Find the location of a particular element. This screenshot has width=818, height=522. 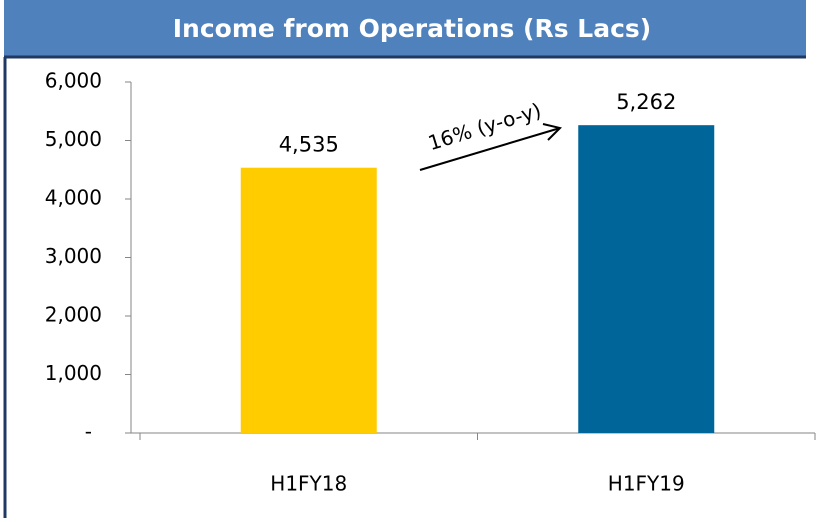

y-tick-label: 1,000 is located at coordinates (73, 373).